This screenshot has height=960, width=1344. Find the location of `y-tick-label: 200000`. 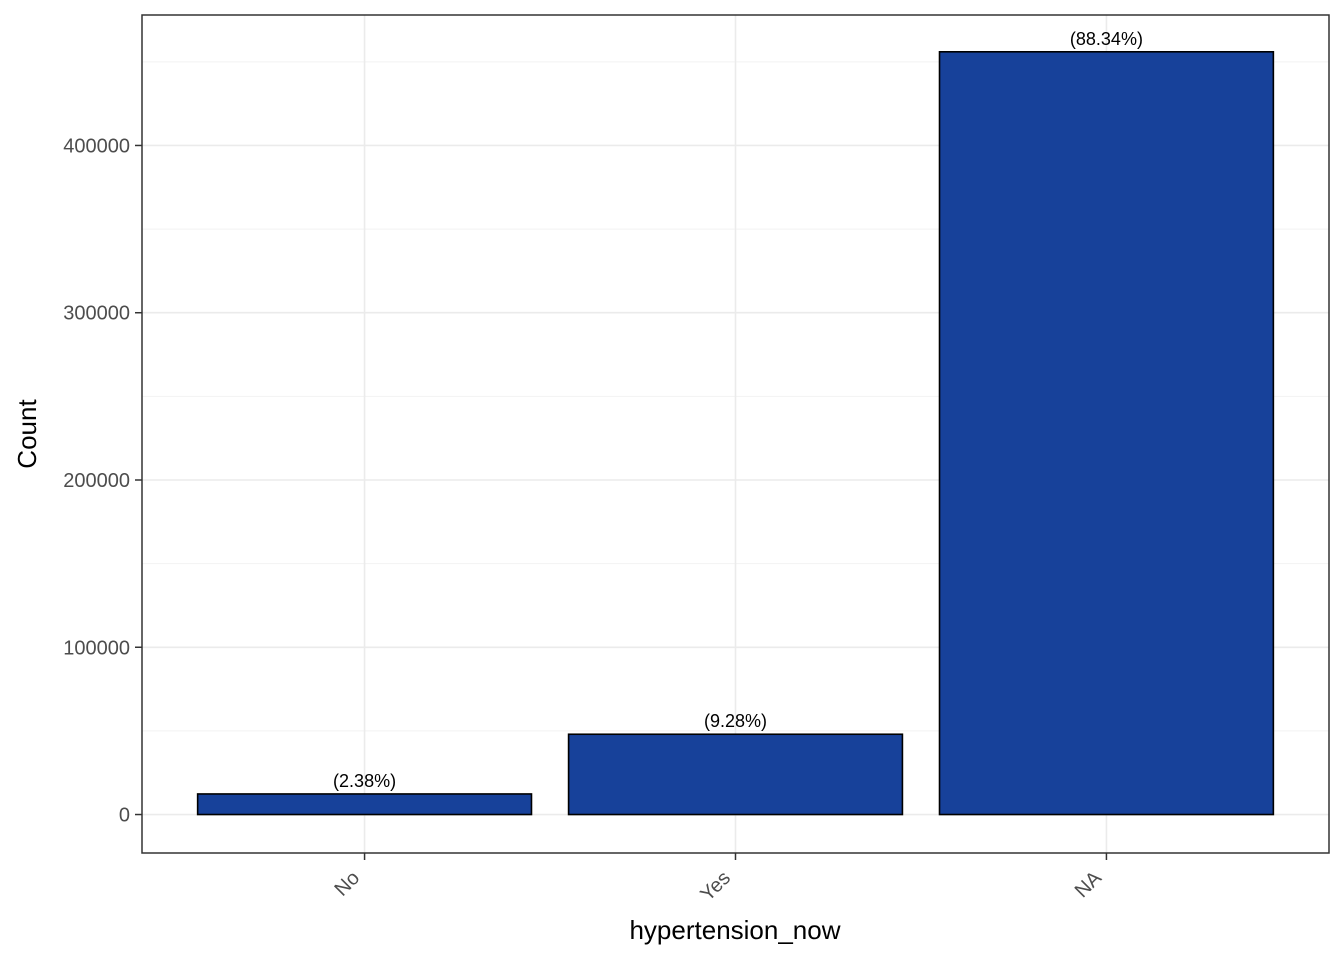

y-tick-label: 200000 is located at coordinates (96, 481).